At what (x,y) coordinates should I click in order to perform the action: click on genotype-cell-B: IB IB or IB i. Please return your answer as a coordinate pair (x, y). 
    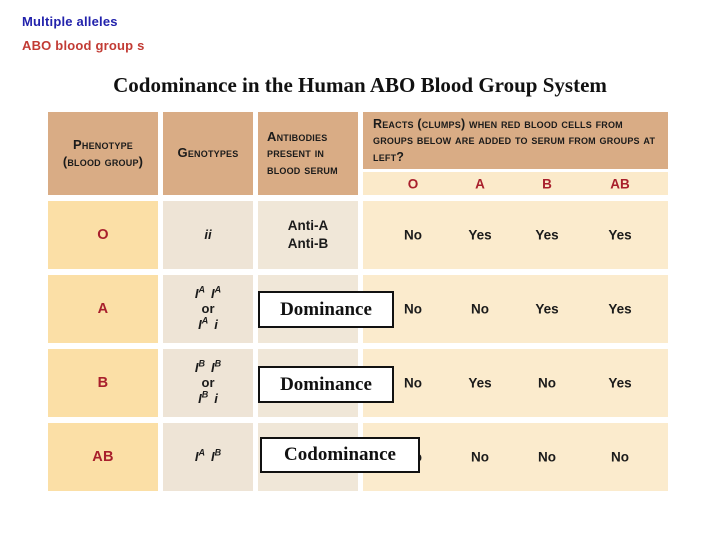
    Looking at the image, I should click on (208, 383).